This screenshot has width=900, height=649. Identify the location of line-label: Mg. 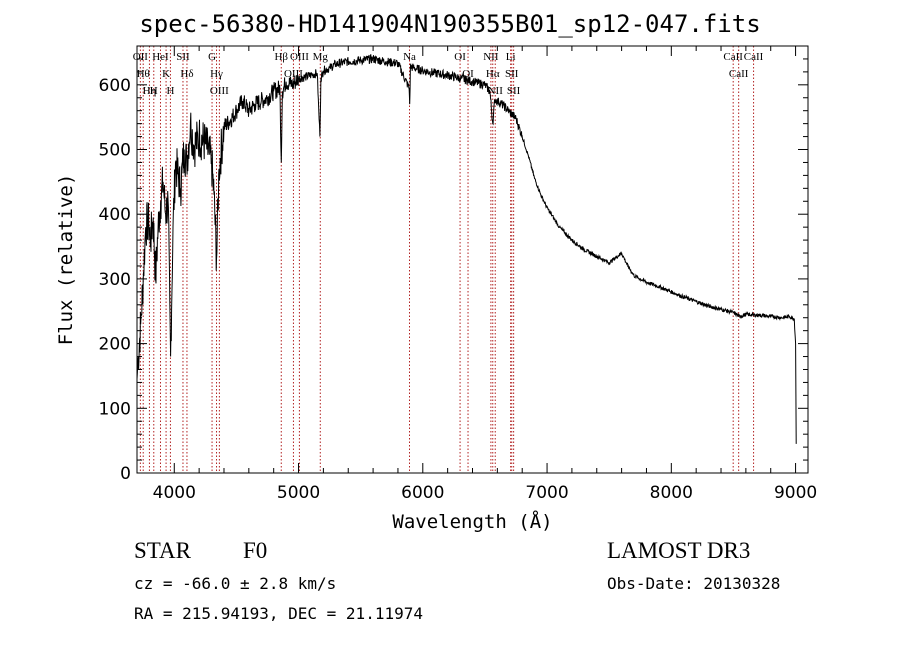
(321, 57).